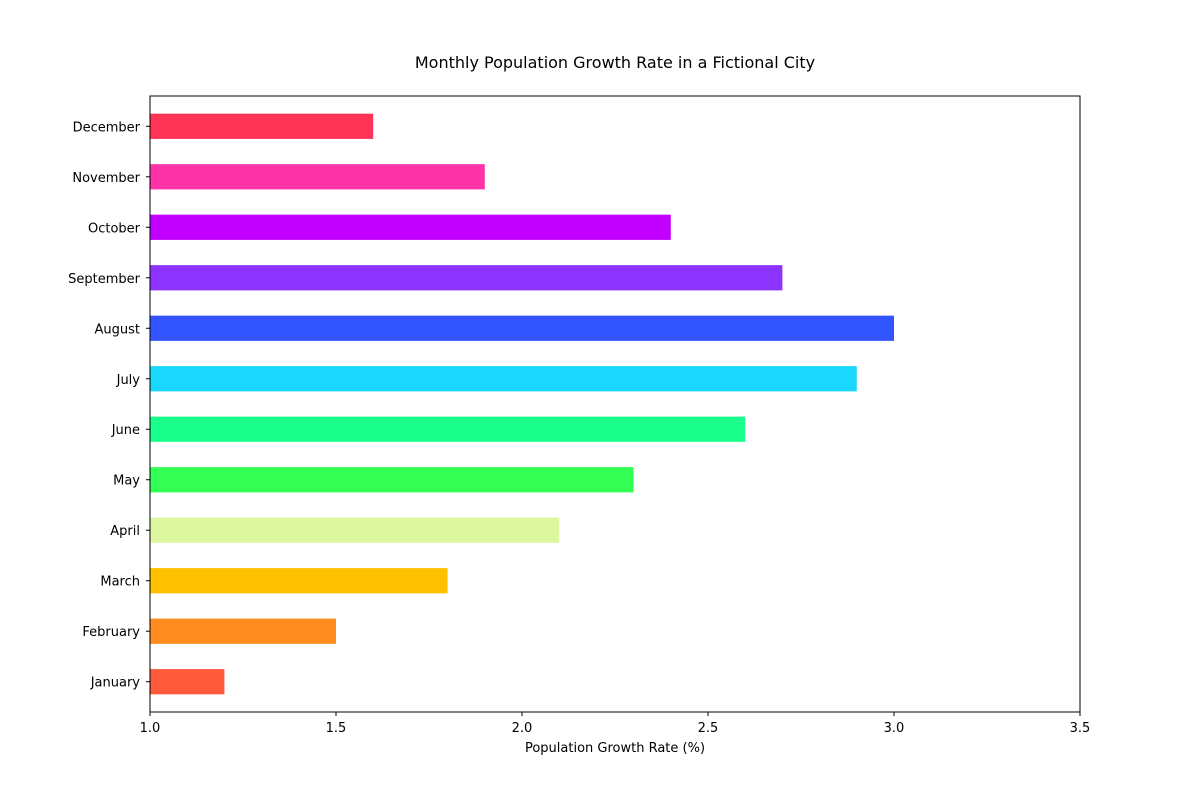 Image resolution: width=1200 pixels, height=800 pixels. I want to click on y-tick-label-may: May, so click(126, 481).